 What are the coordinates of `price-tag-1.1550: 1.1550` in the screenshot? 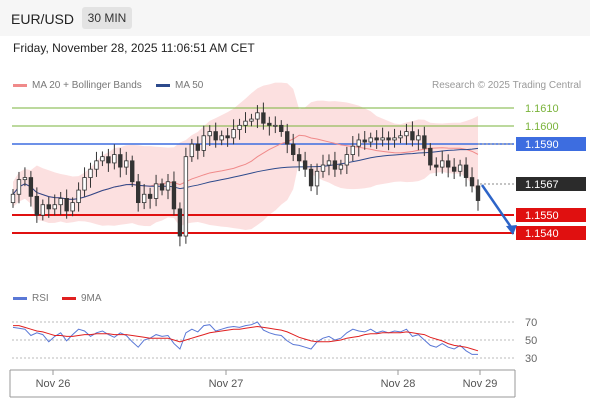 It's located at (542, 216).